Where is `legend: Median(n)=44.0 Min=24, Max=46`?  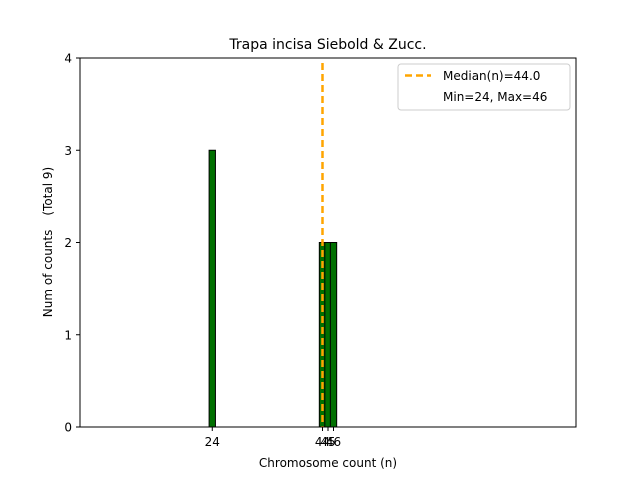
legend: Median(n)=44.0 Min=24, Max=46 is located at coordinates (484, 87).